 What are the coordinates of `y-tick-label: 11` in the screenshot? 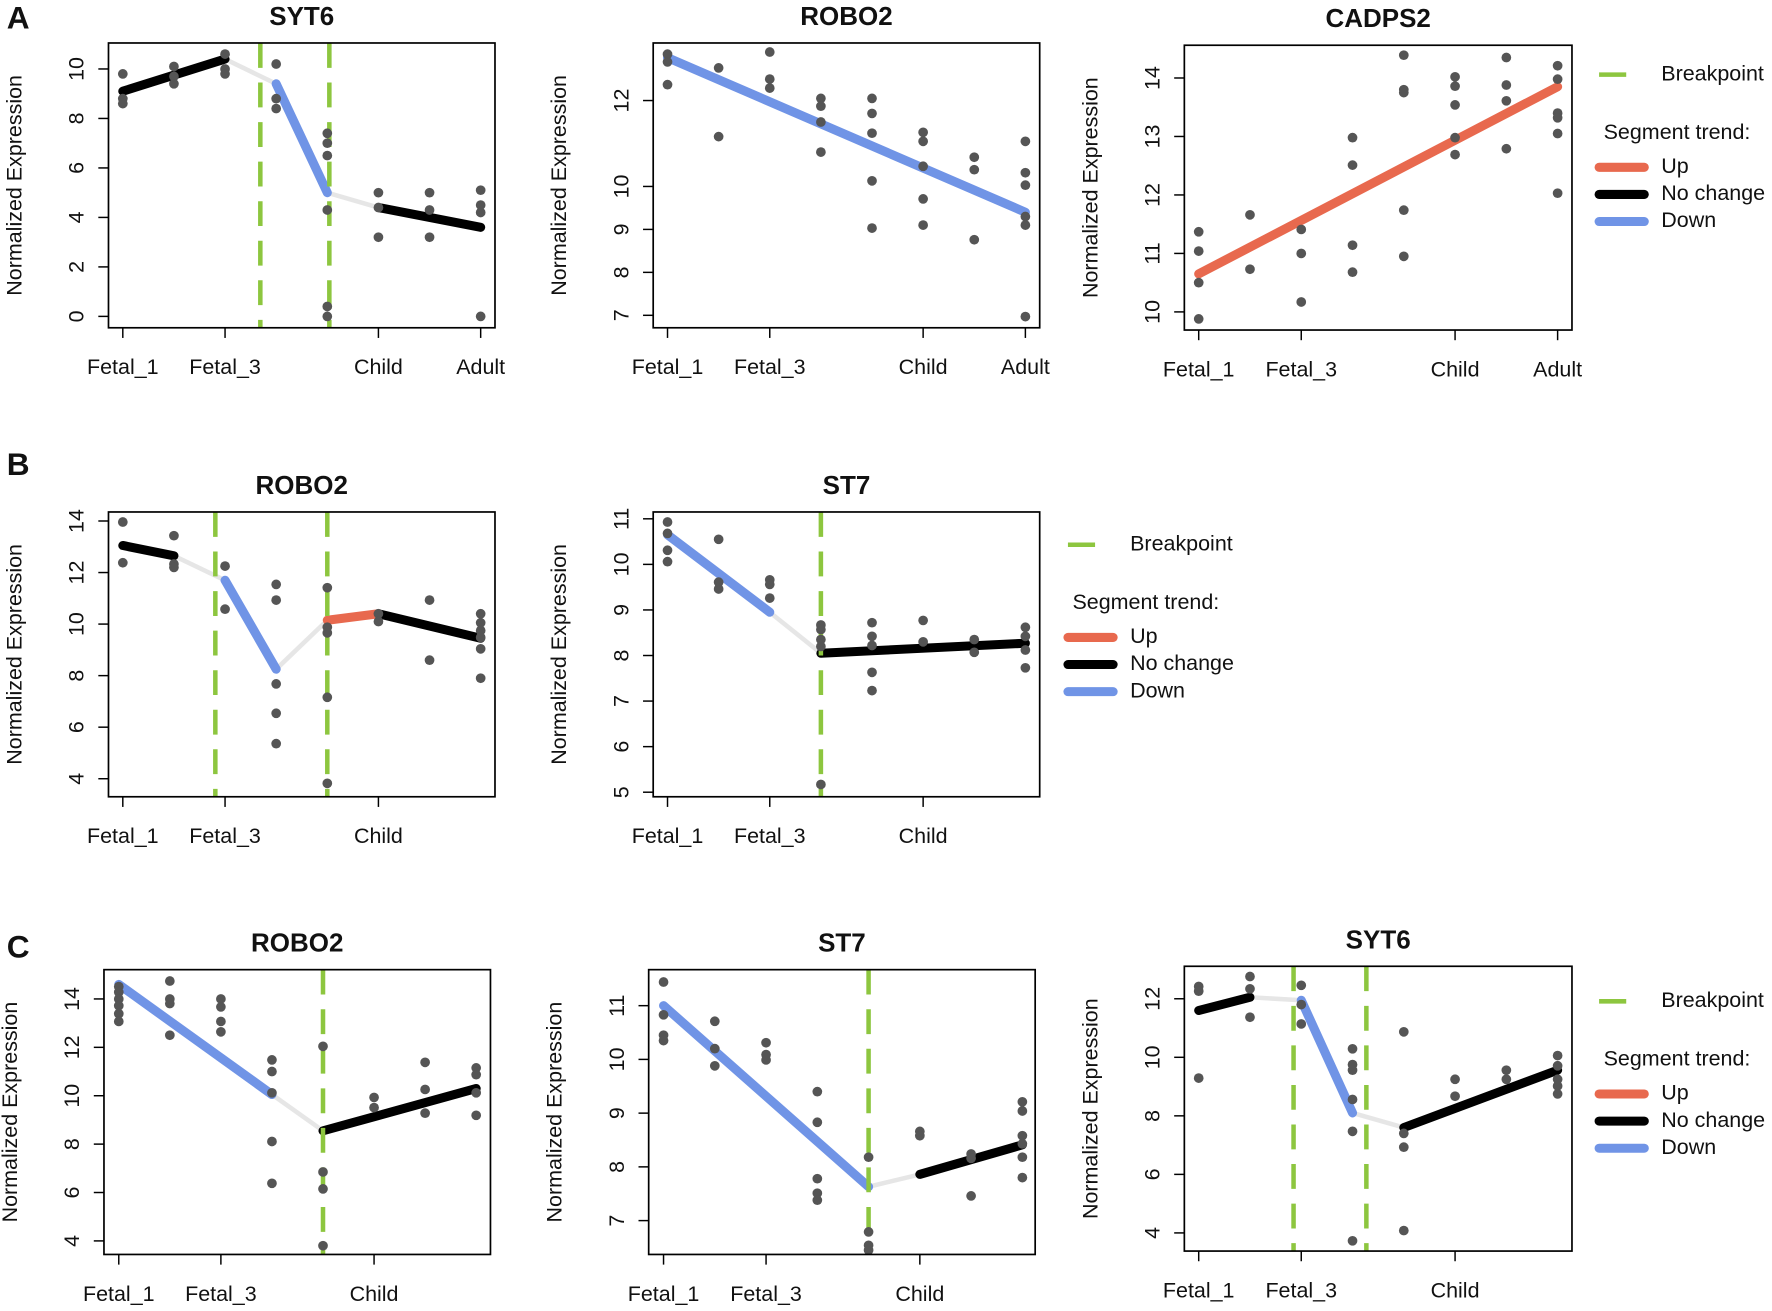 It's located at (1153, 253).